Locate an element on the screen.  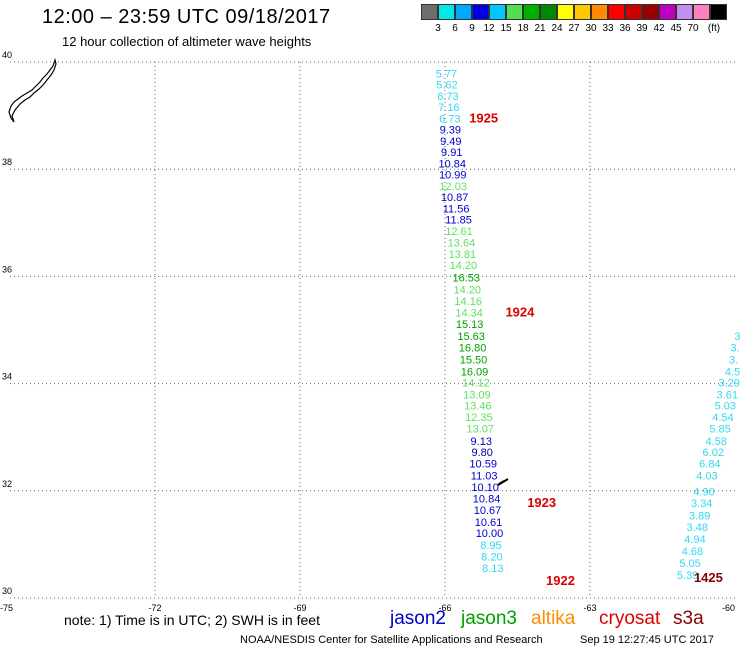
lon-label: -66 is located at coordinates (444, 608).